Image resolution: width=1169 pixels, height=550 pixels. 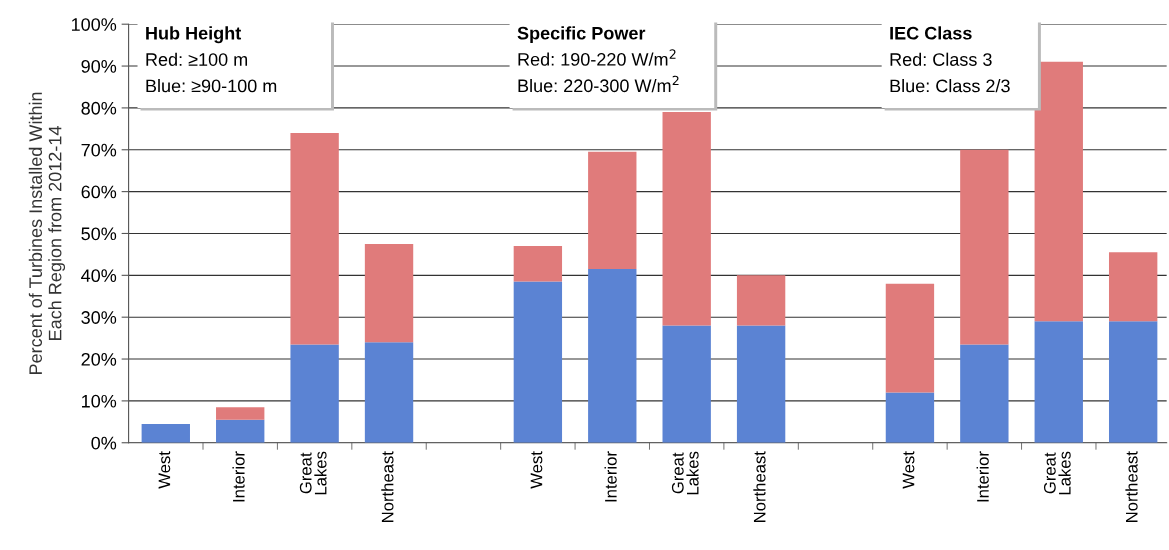 What do you see at coordinates (99, 401) in the screenshot?
I see `y-tick-label: 10%` at bounding box center [99, 401].